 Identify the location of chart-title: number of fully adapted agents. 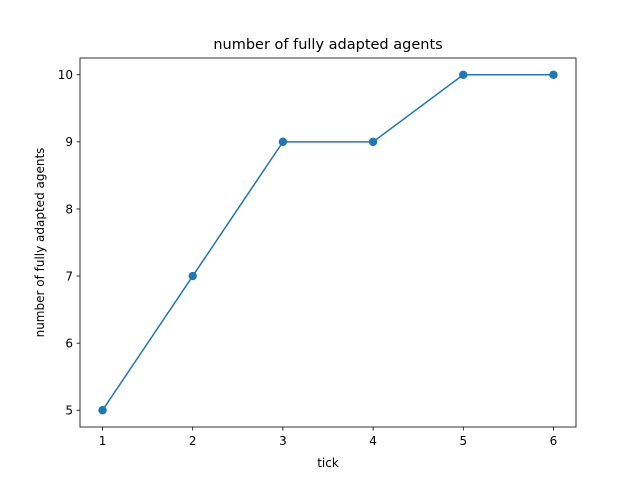
(327, 45).